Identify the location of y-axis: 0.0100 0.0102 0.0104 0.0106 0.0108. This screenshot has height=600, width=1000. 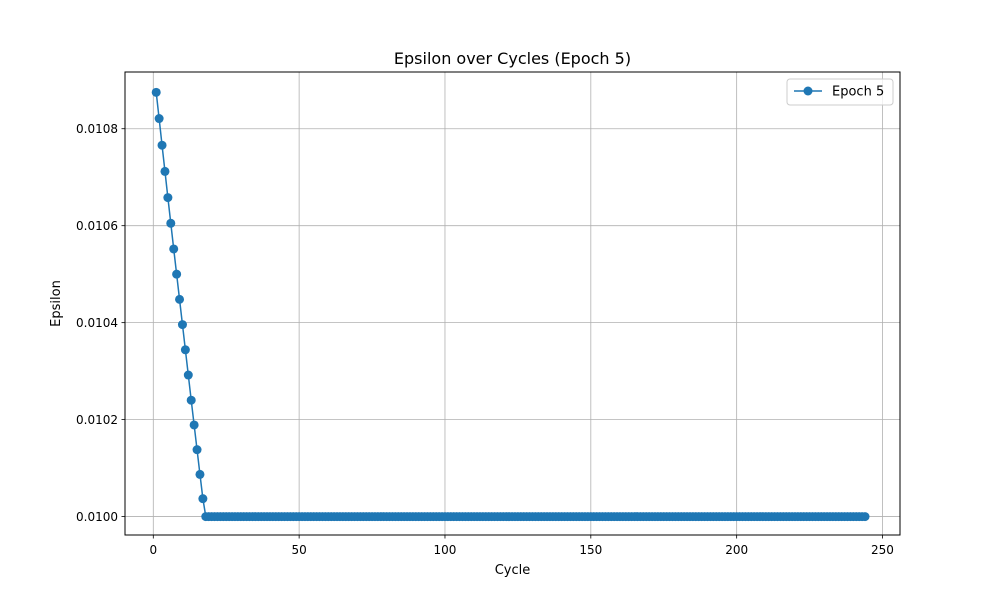
(100, 323).